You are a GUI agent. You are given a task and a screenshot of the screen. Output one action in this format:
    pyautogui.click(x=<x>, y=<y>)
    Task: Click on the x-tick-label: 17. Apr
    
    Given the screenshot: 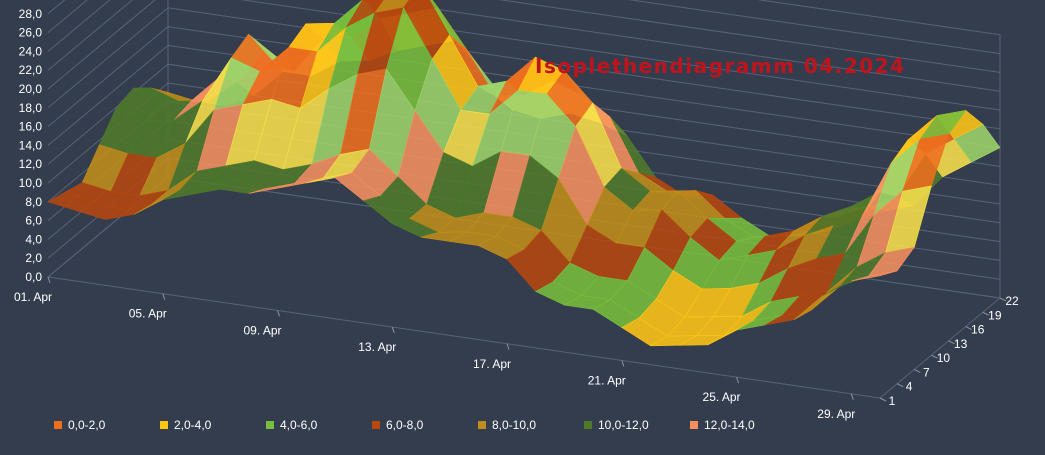 What is the action you would take?
    pyautogui.click(x=492, y=364)
    